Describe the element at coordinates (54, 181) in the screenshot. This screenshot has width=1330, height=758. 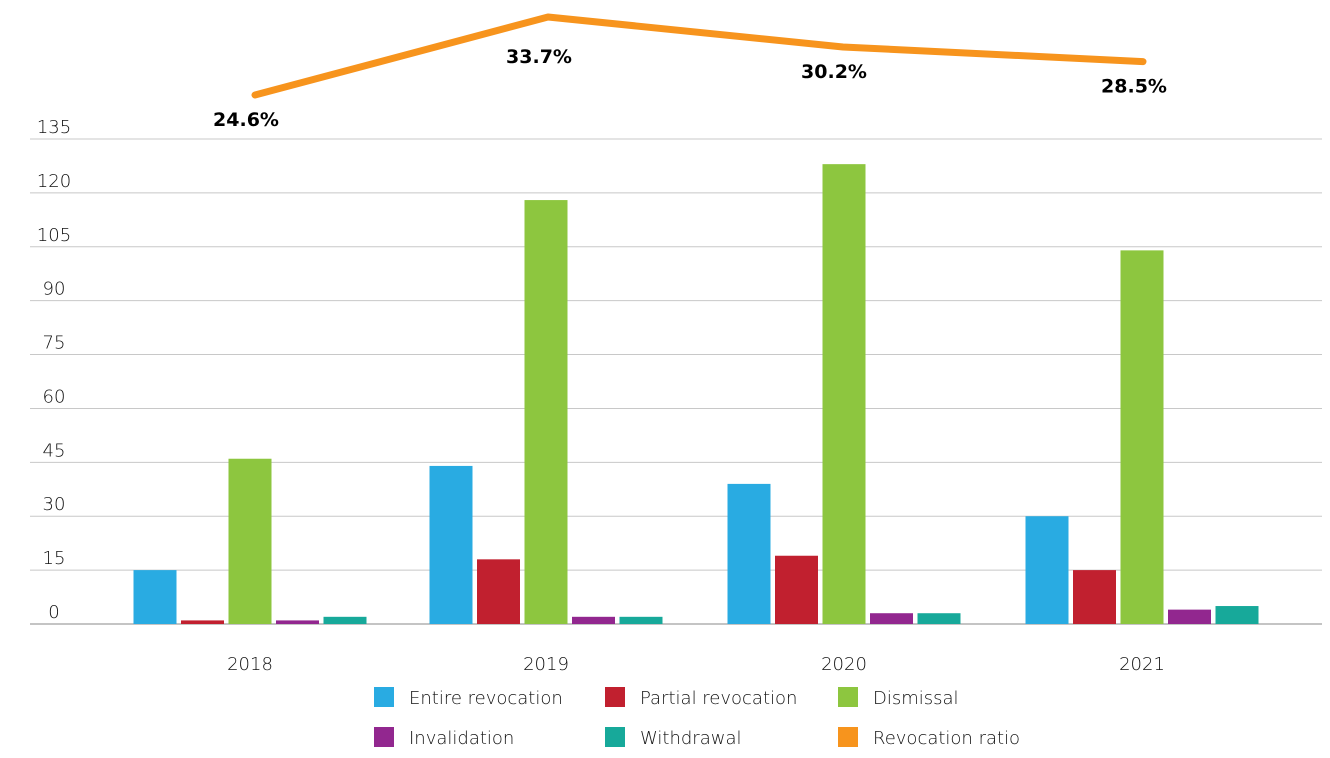
I see `y-tick-120: 120` at that location.